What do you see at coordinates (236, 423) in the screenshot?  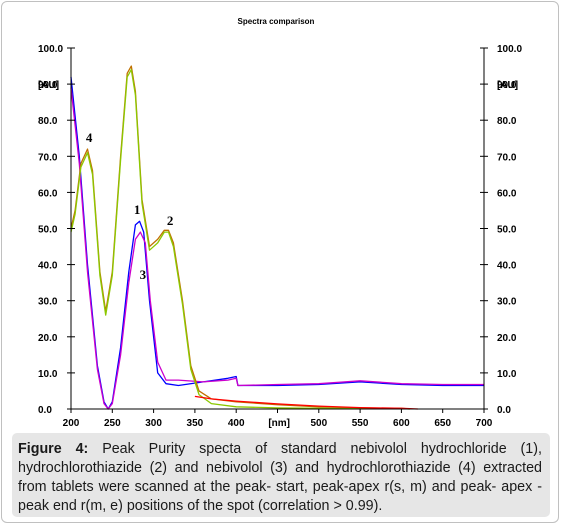 I see `x-tick-label: 400` at bounding box center [236, 423].